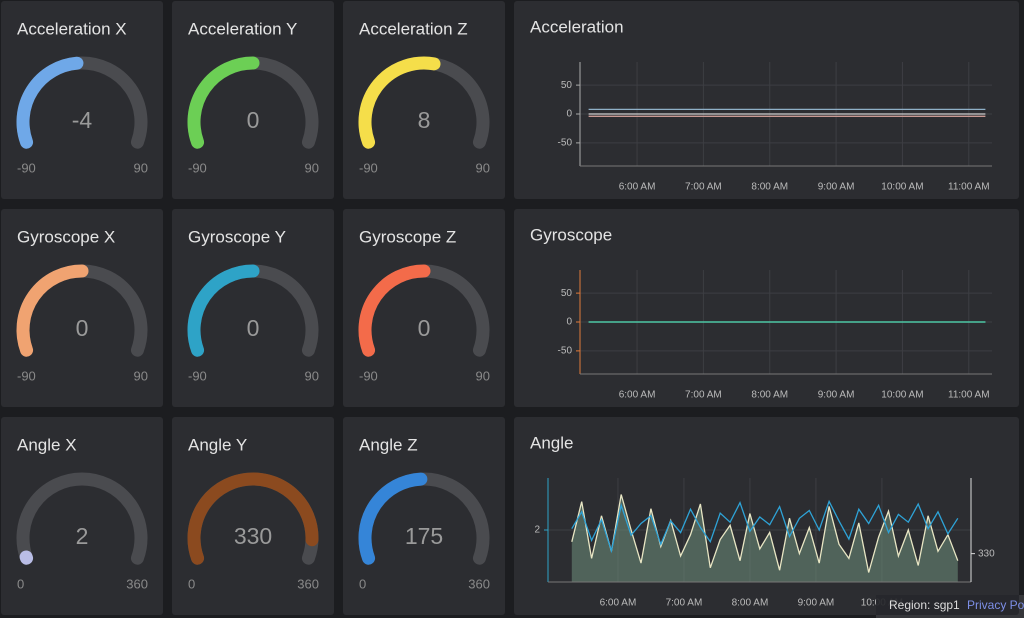  What do you see at coordinates (571, 234) in the screenshot?
I see `chart-title: Gyroscope` at bounding box center [571, 234].